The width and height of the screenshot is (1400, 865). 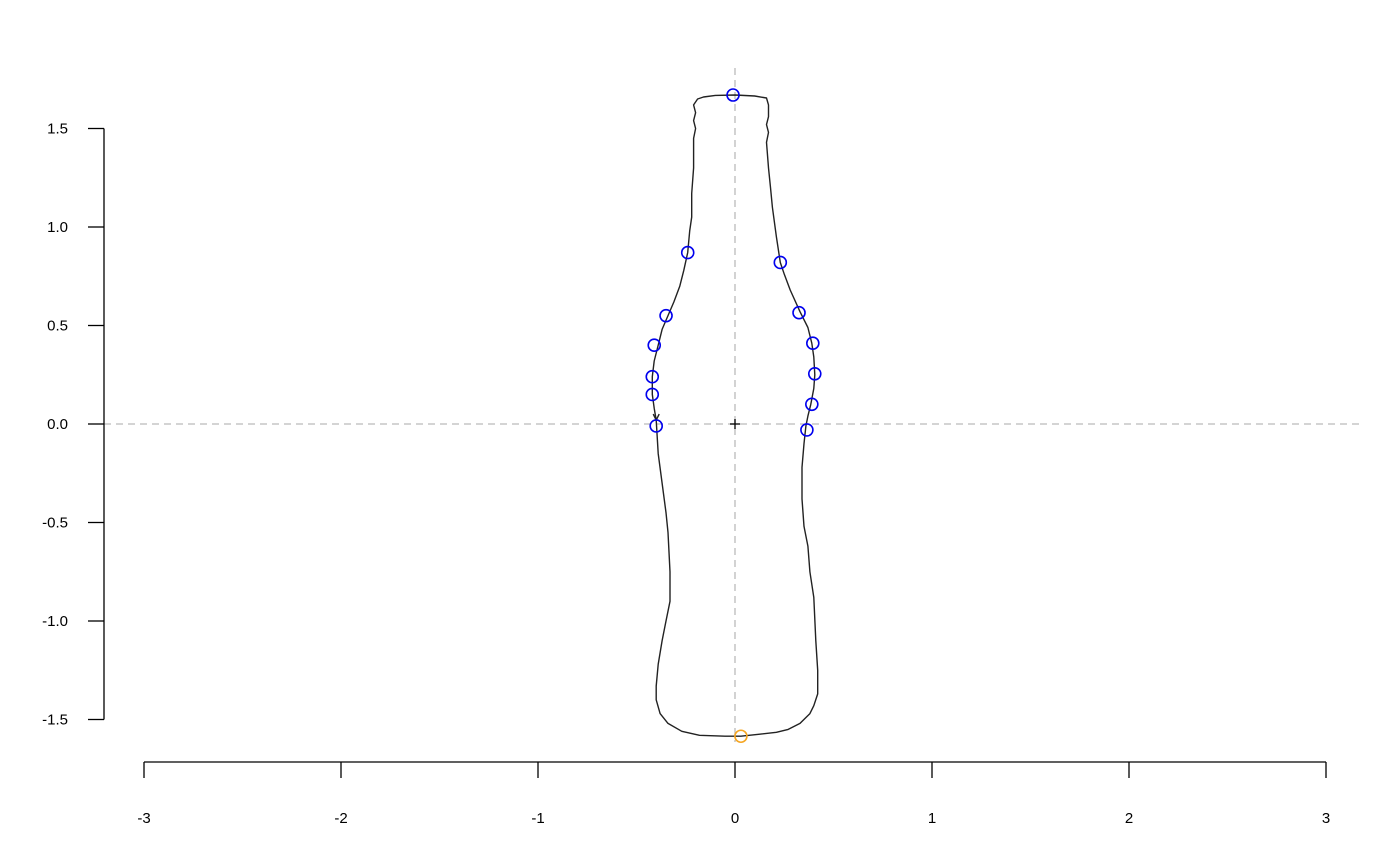 I want to click on x-tick-label: 1, so click(x=932, y=818).